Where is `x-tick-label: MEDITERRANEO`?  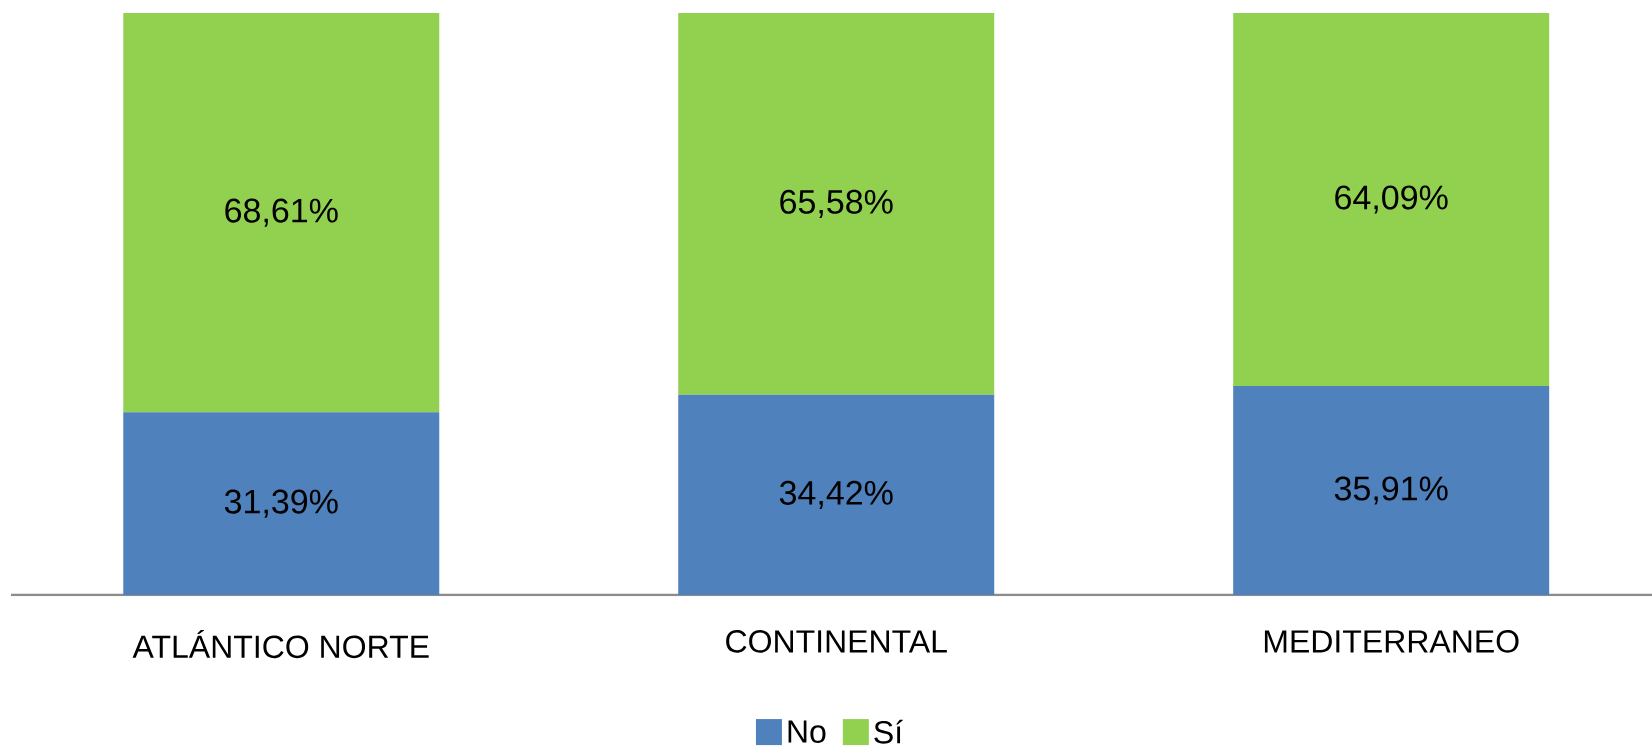
x-tick-label: MEDITERRANEO is located at coordinates (1391, 641).